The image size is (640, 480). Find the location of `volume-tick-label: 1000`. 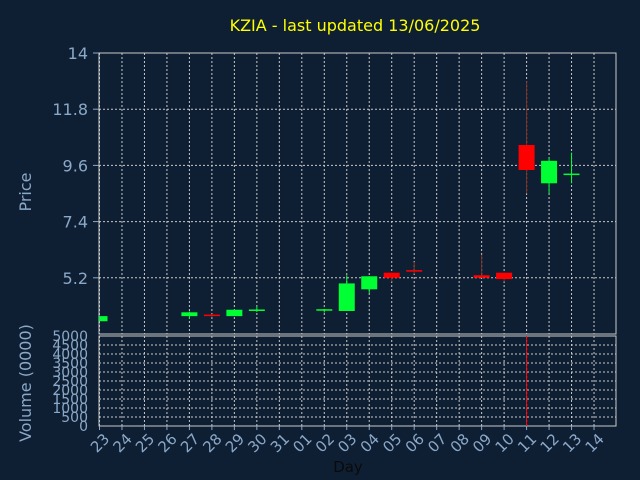

volume-tick-label: 1000 is located at coordinates (70, 409).